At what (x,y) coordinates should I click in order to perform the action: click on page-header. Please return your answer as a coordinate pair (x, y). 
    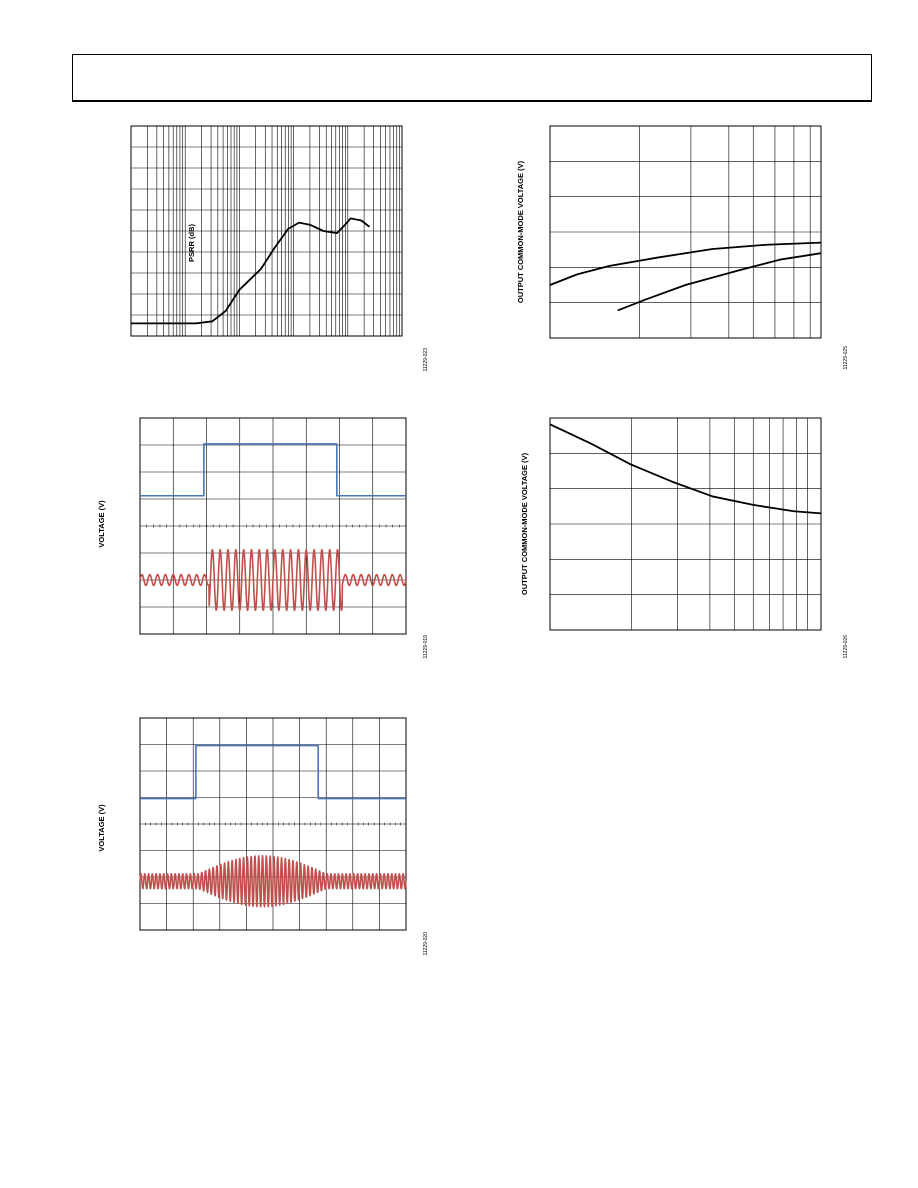
    Looking at the image, I should click on (472, 78).